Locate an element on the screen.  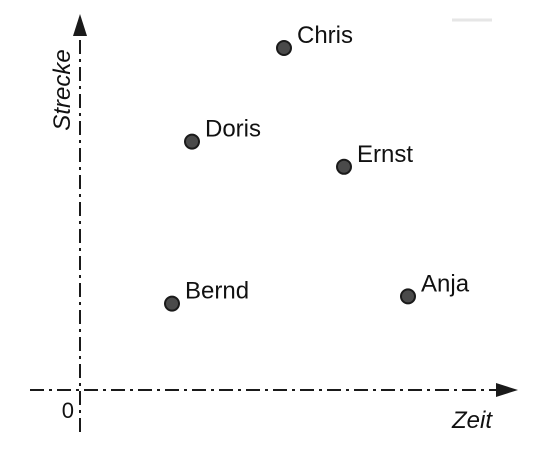
y-axis-title: Strecke is located at coordinates (62, 89).